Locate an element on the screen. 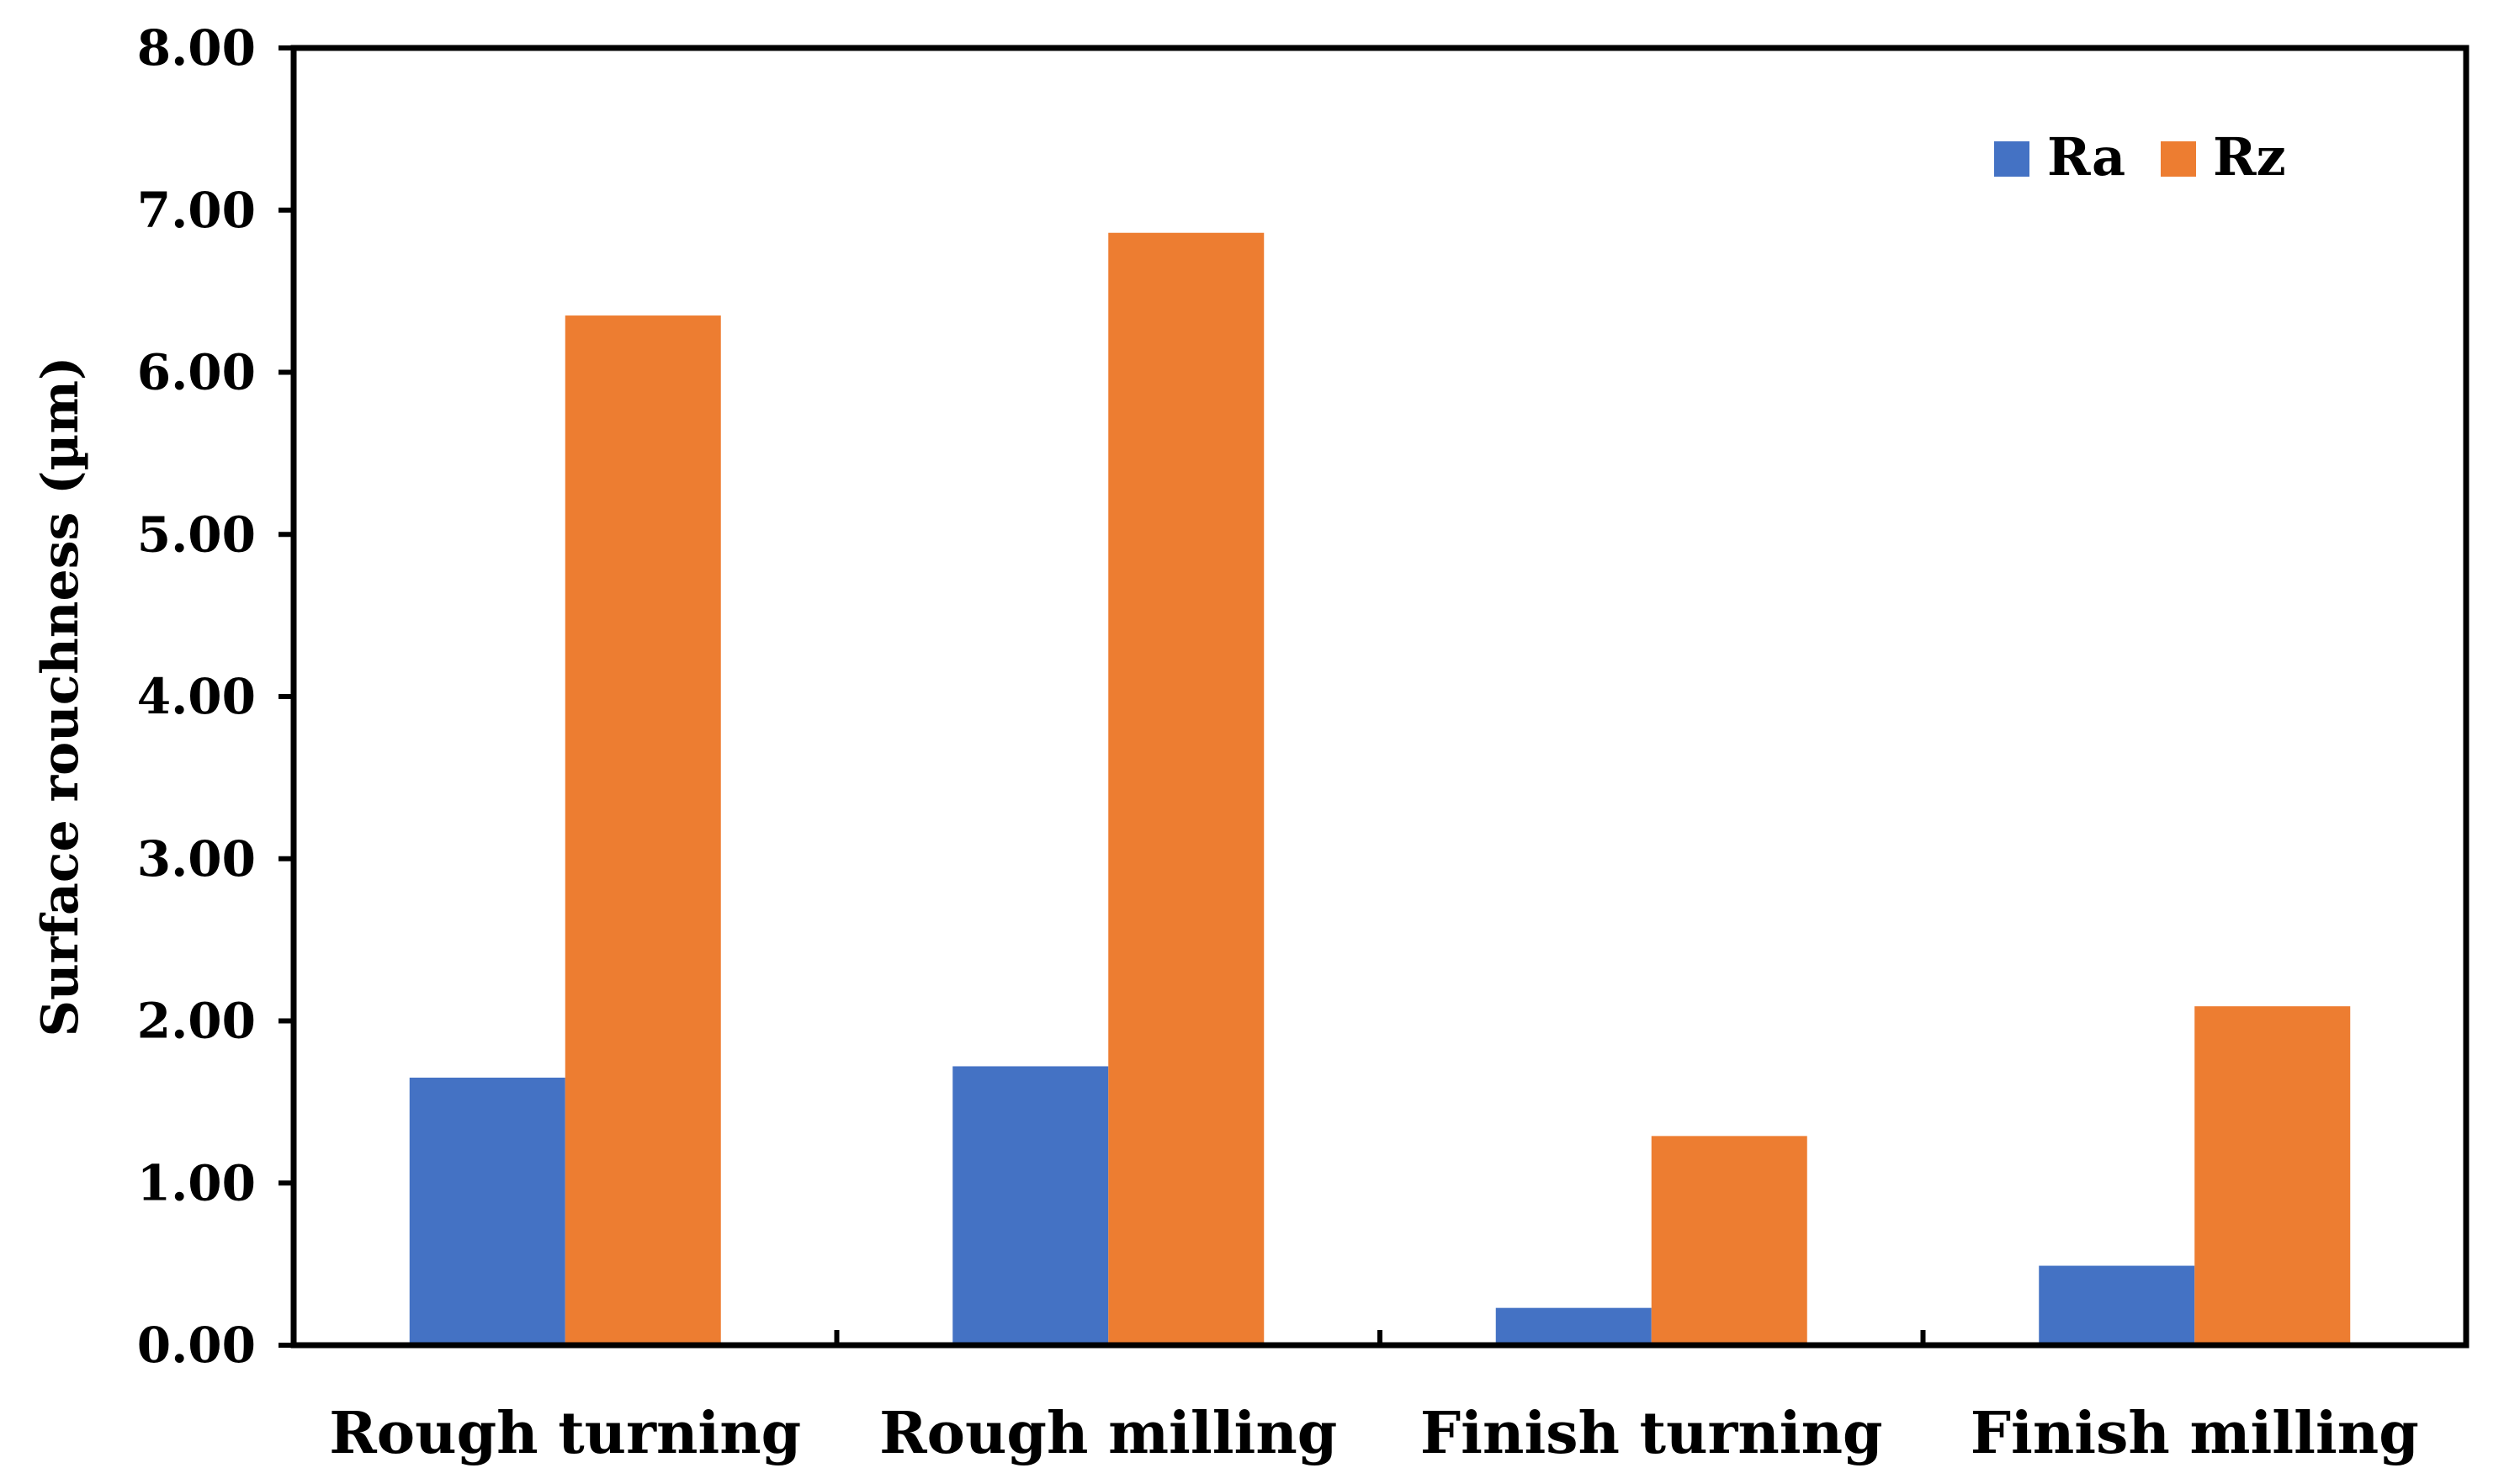 Image resolution: width=2504 pixels, height=1484 pixels. y-tick-label: 2.00 is located at coordinates (196, 1021).